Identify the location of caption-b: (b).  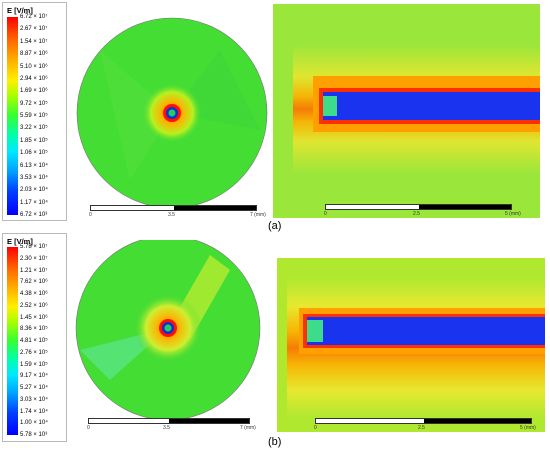
(275, 442).